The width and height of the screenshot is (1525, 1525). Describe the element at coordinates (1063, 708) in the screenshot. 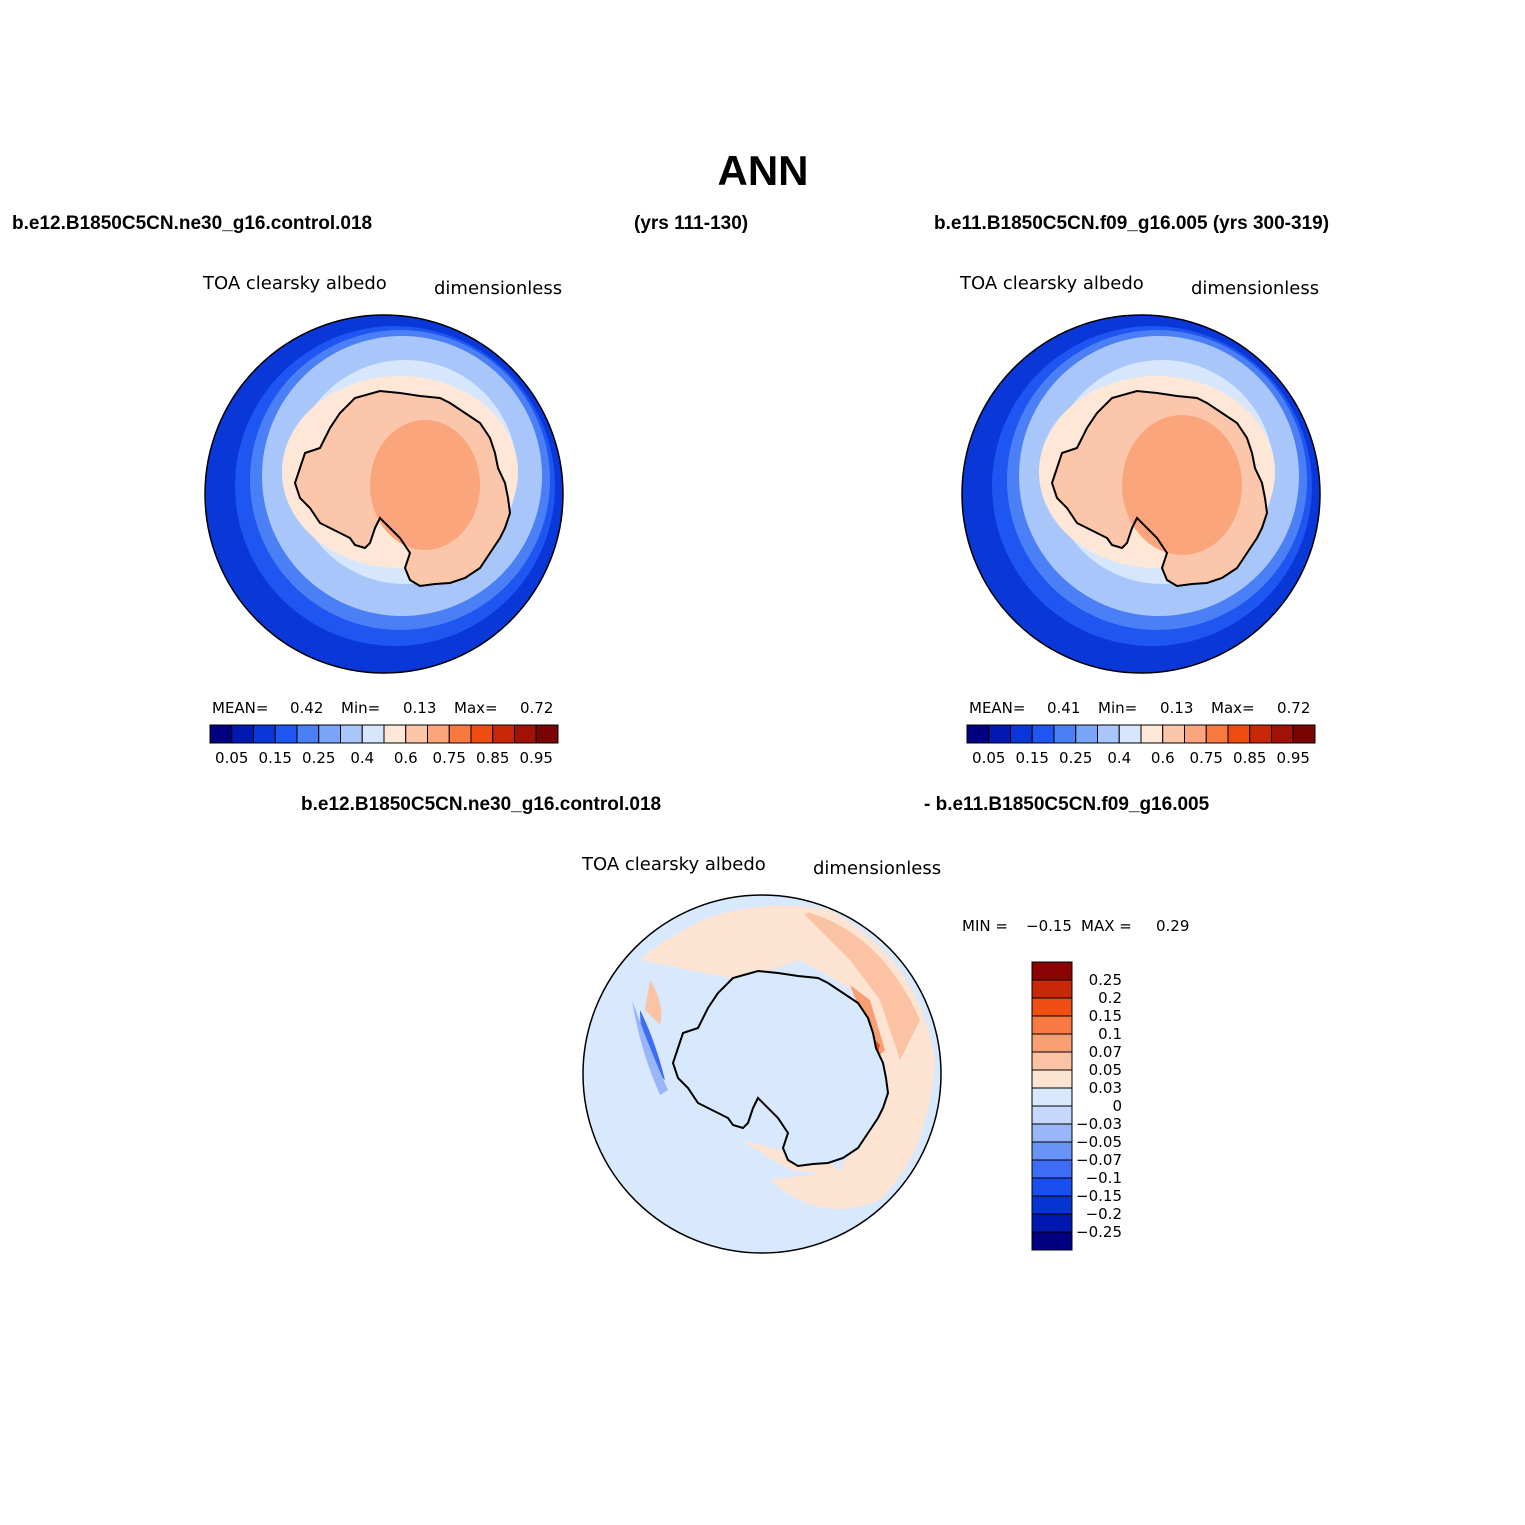

I see `panel-right-mean-value: 0.41` at that location.